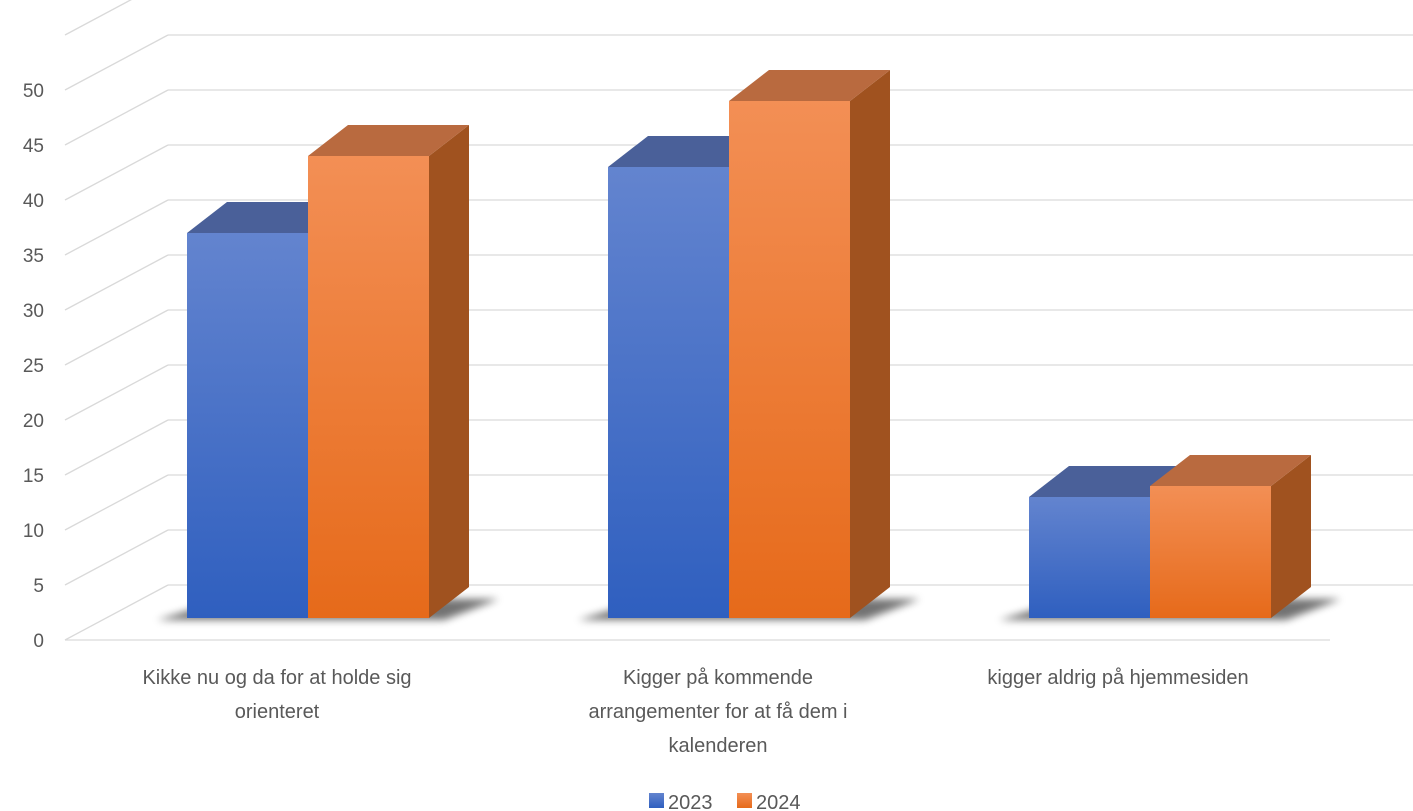 This screenshot has width=1413, height=811. I want to click on legend-item: 2023, so click(681, 801).